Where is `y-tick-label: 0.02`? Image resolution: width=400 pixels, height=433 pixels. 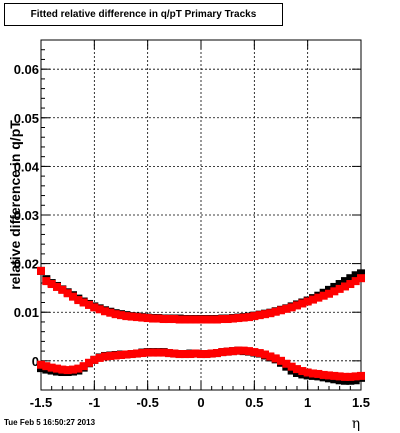
y-tick-label: 0.02 is located at coordinates (26, 264).